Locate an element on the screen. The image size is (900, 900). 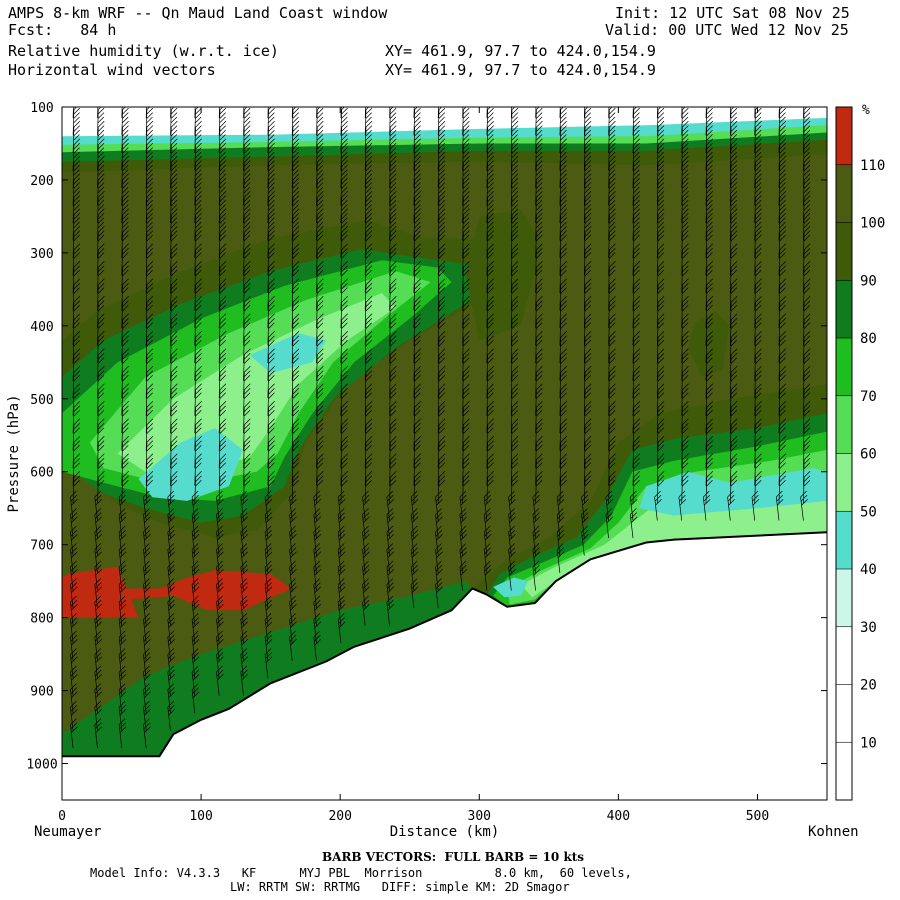
y-tick-label: 900 is located at coordinates (41, 692).